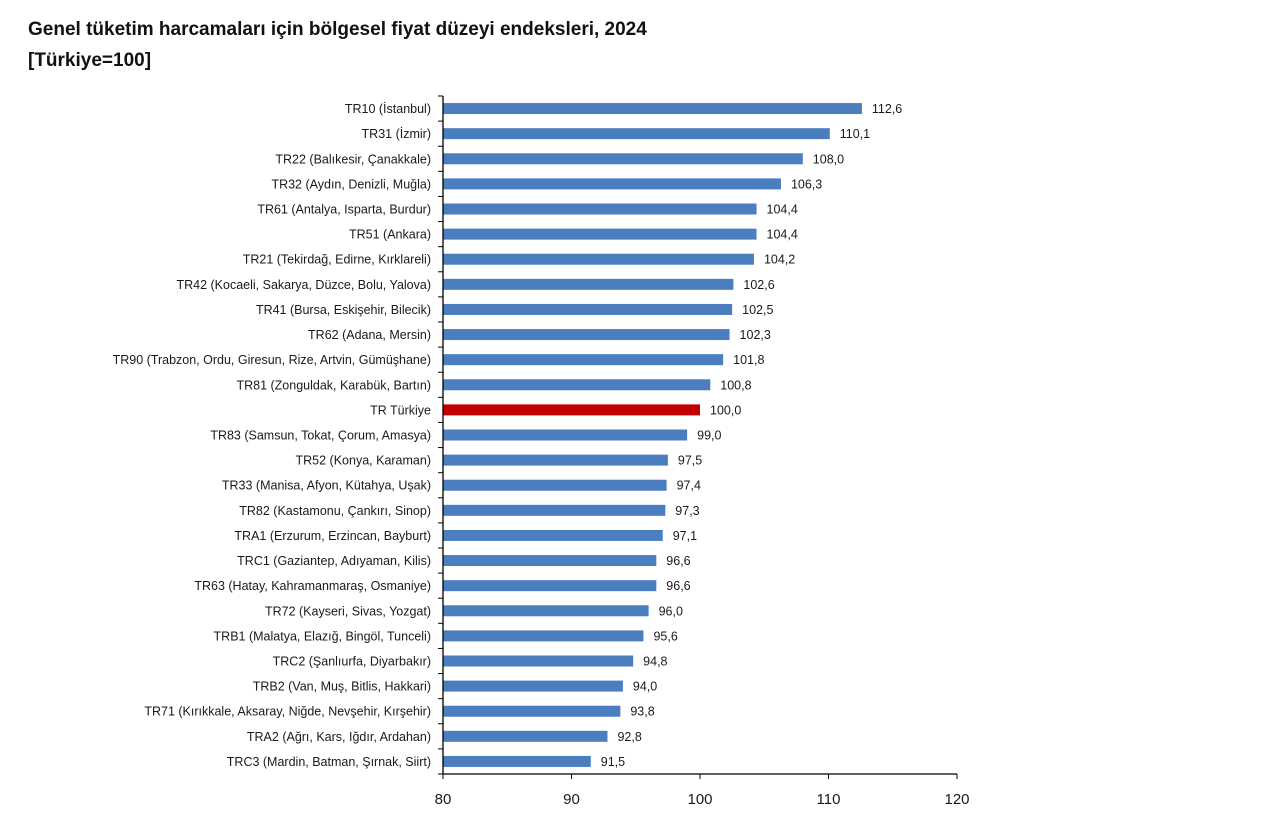  I want to click on value-label: 112,6, so click(887, 109).